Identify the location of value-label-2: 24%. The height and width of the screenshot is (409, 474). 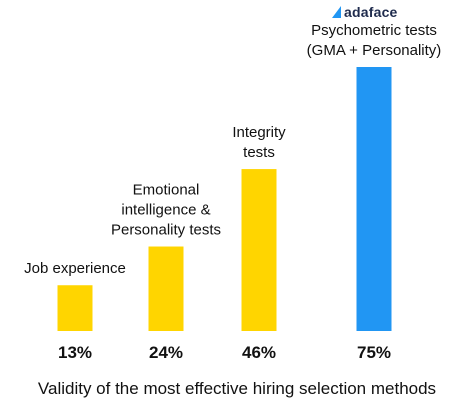
(166, 352).